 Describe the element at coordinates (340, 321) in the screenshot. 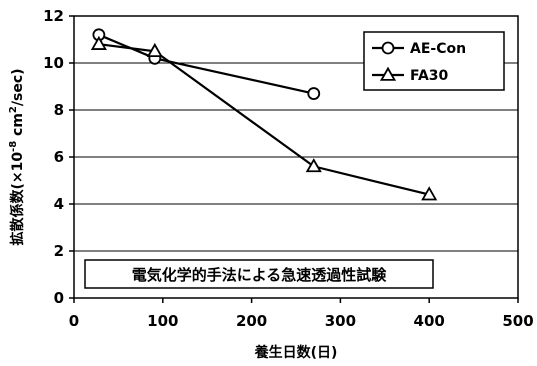

I see `x-tick-label: 300` at that location.